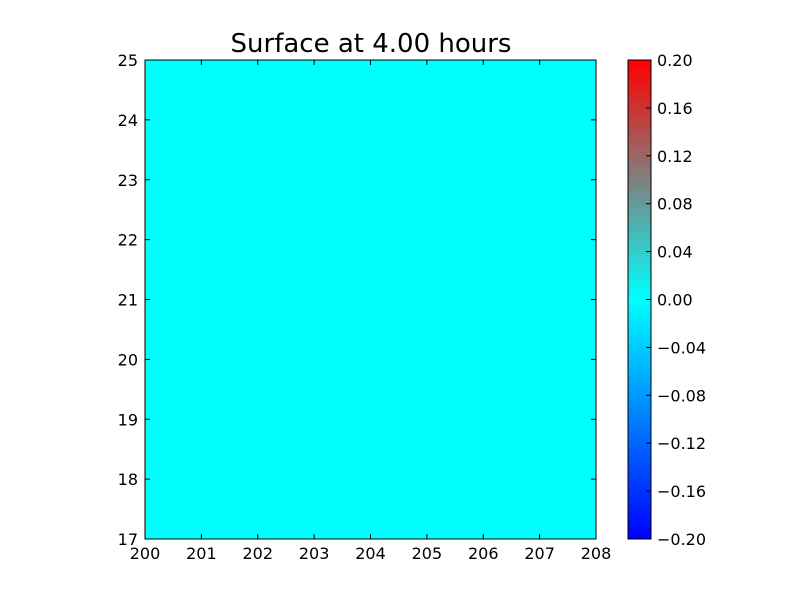  What do you see at coordinates (681, 347) in the screenshot?
I see `colorbar-tick-label: −0.04` at bounding box center [681, 347].